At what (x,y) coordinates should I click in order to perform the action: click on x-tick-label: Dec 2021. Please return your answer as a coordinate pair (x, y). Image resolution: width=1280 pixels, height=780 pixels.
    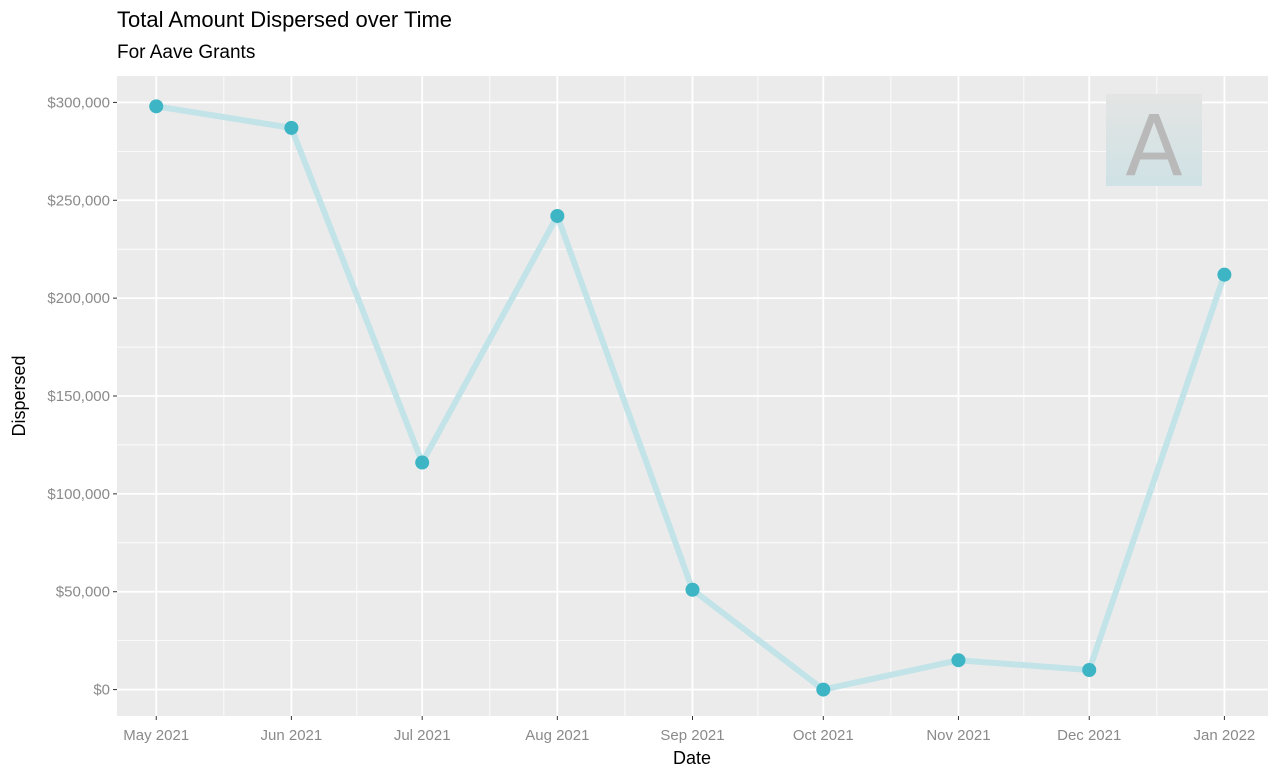
    Looking at the image, I should click on (1089, 735).